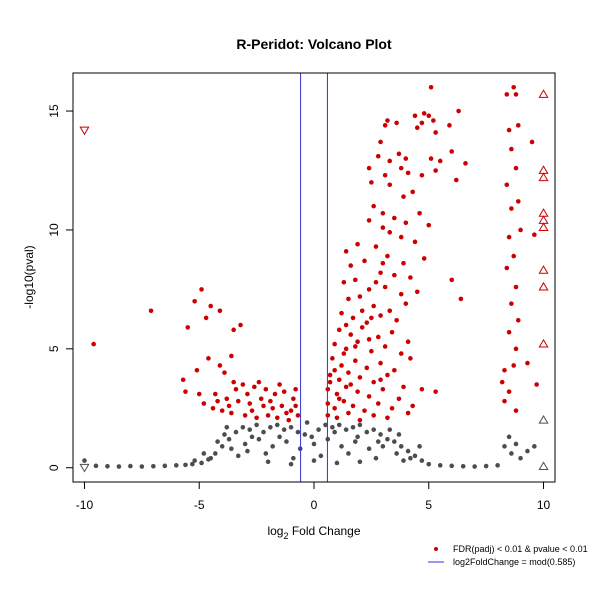 The height and width of the screenshot is (600, 600). What do you see at coordinates (313, 496) in the screenshot?
I see `x-axis: -10 -5 0 5 10` at bounding box center [313, 496].